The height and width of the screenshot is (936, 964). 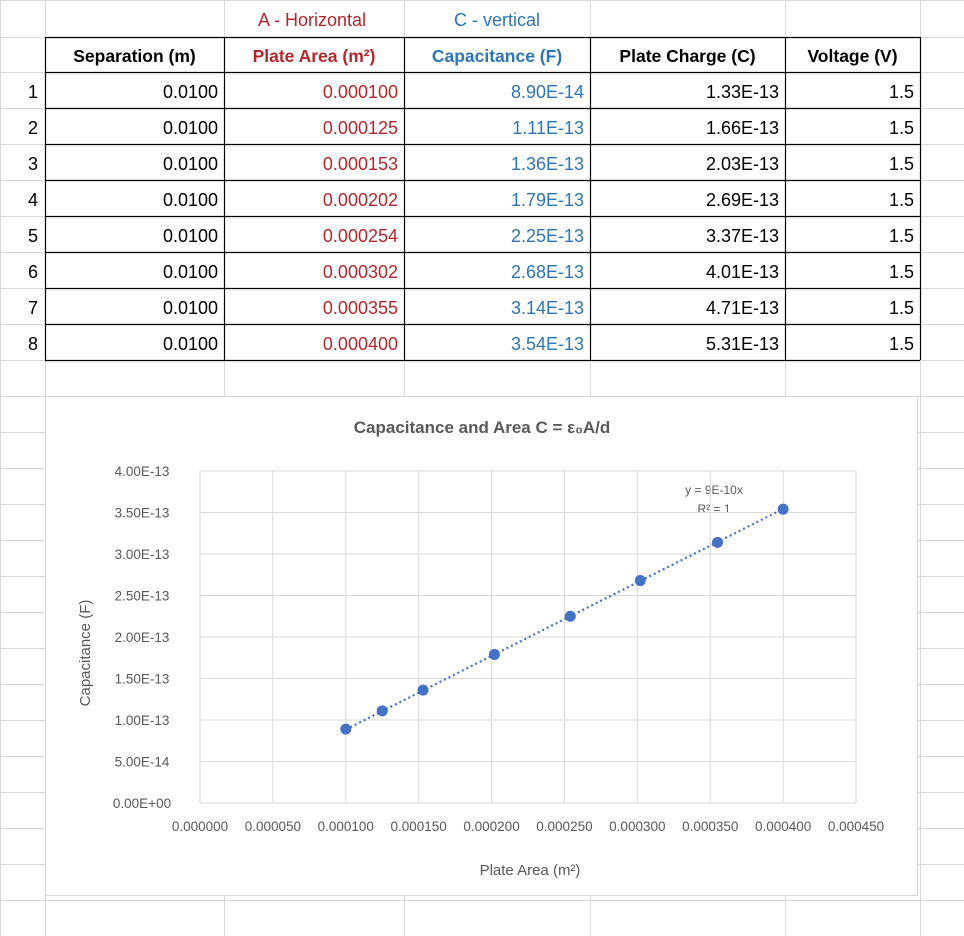 I want to click on table-cell: 0.000302, so click(x=360, y=272).